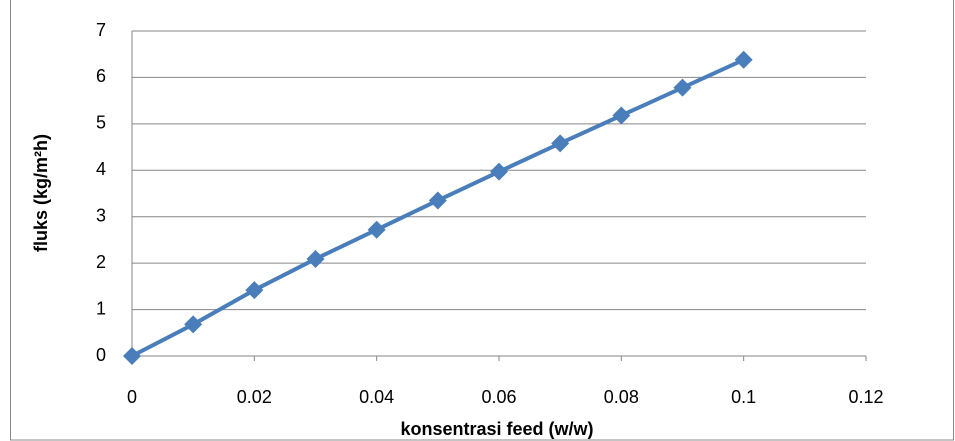 The height and width of the screenshot is (441, 955). Describe the element at coordinates (101, 262) in the screenshot. I see `y-tick-label: 2` at that location.